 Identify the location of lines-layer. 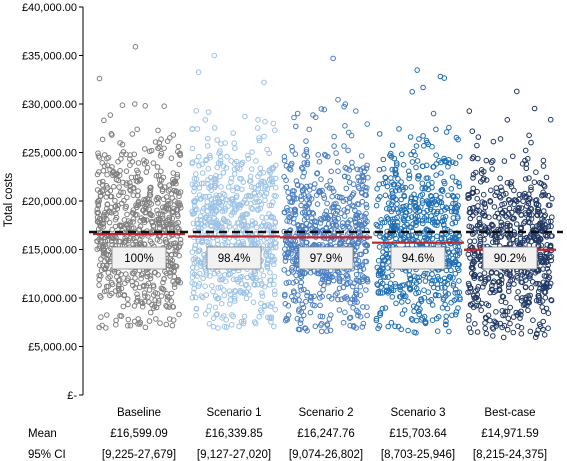
(326, 240).